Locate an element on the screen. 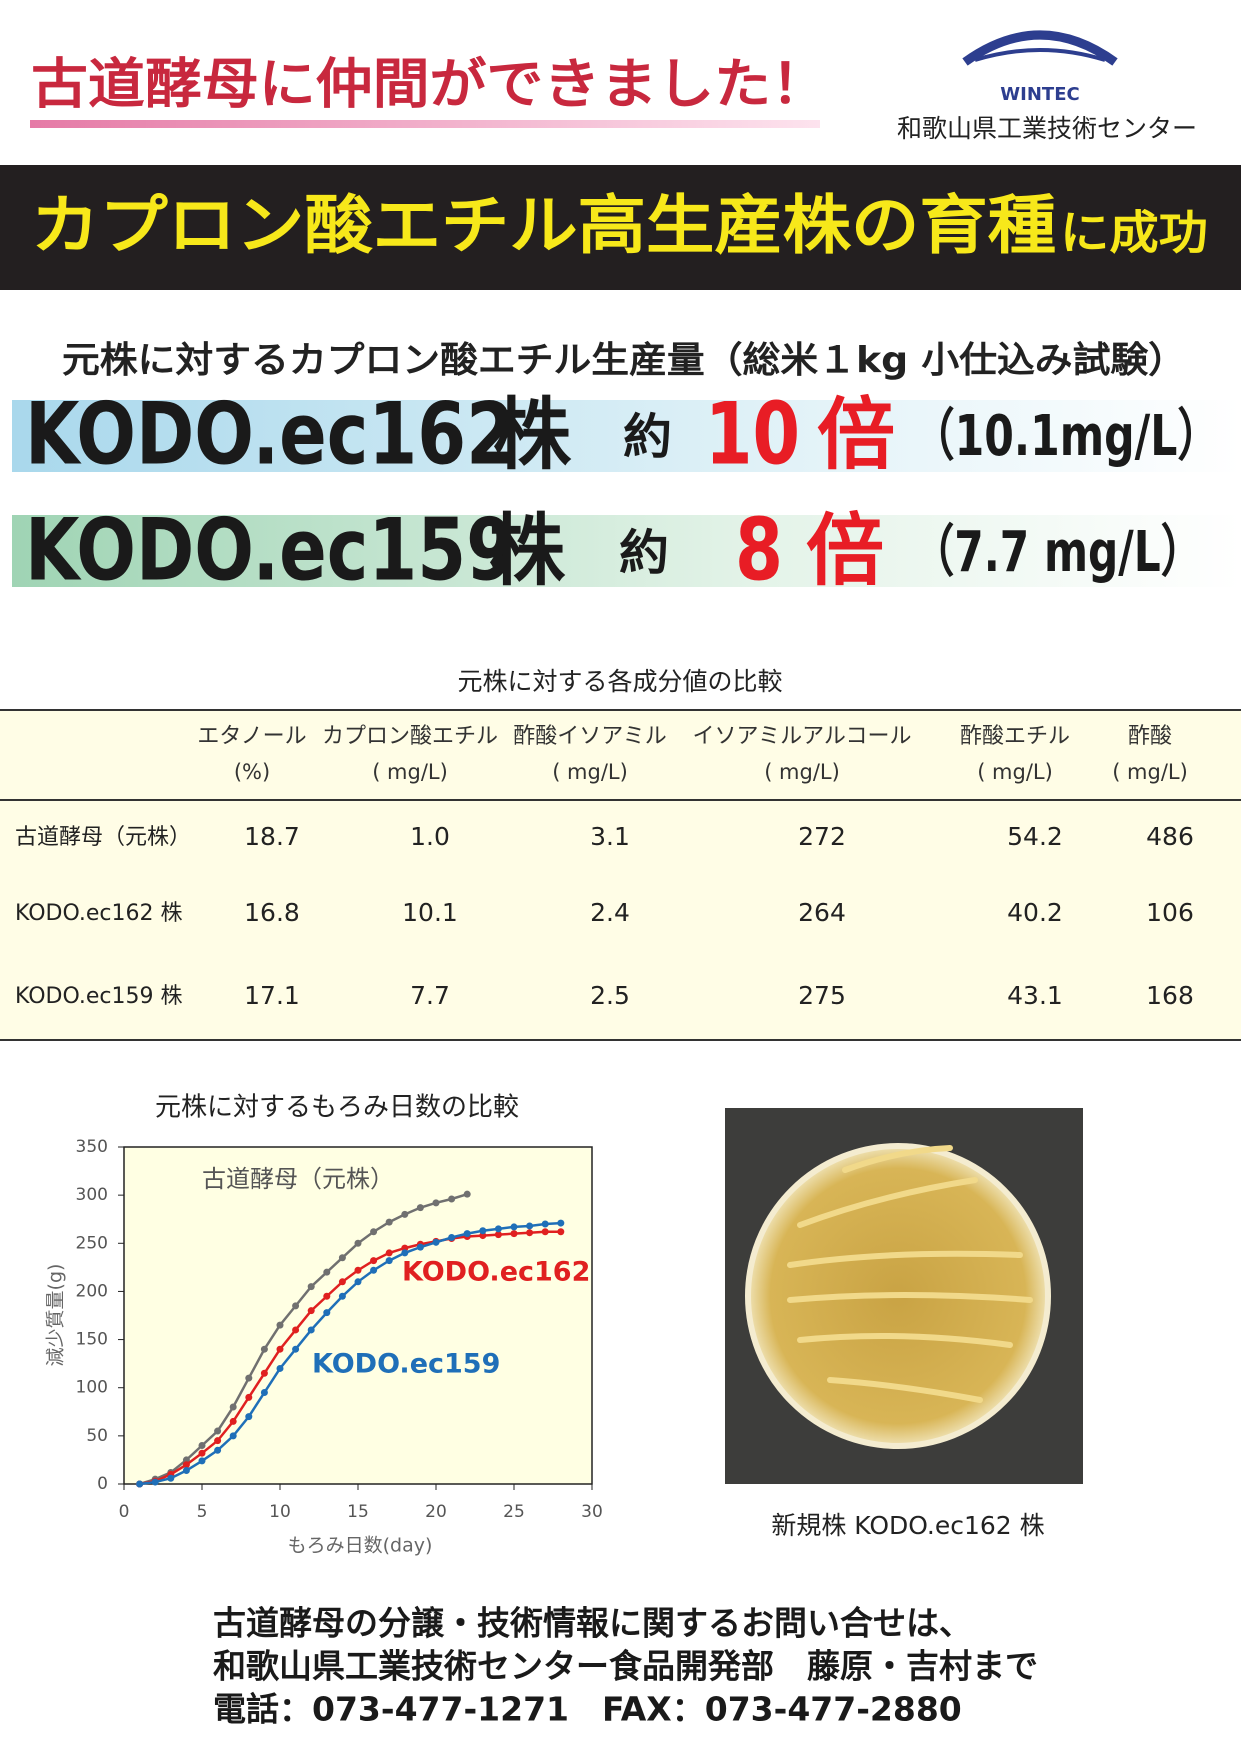  banner-main: カプロン酸エチル高生産株の育種 is located at coordinates (543, 227).